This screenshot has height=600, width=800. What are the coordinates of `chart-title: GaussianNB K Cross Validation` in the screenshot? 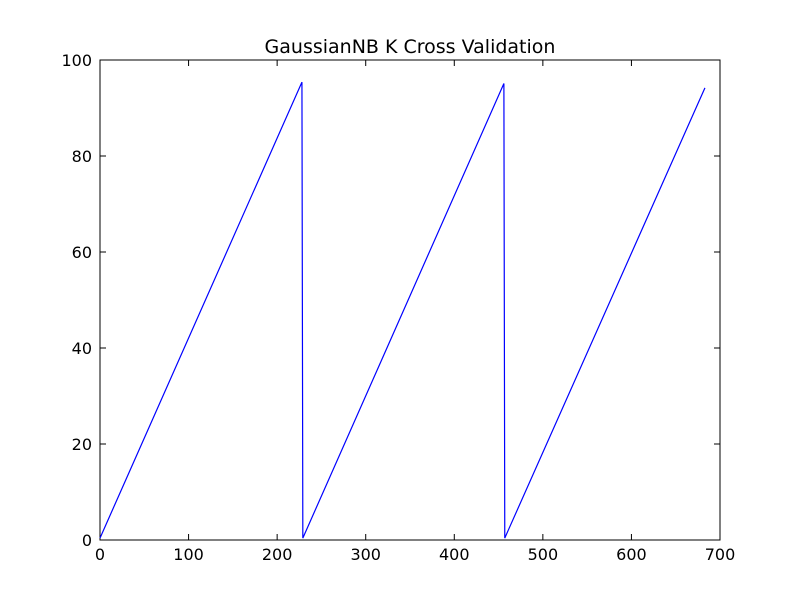 It's located at (410, 47).